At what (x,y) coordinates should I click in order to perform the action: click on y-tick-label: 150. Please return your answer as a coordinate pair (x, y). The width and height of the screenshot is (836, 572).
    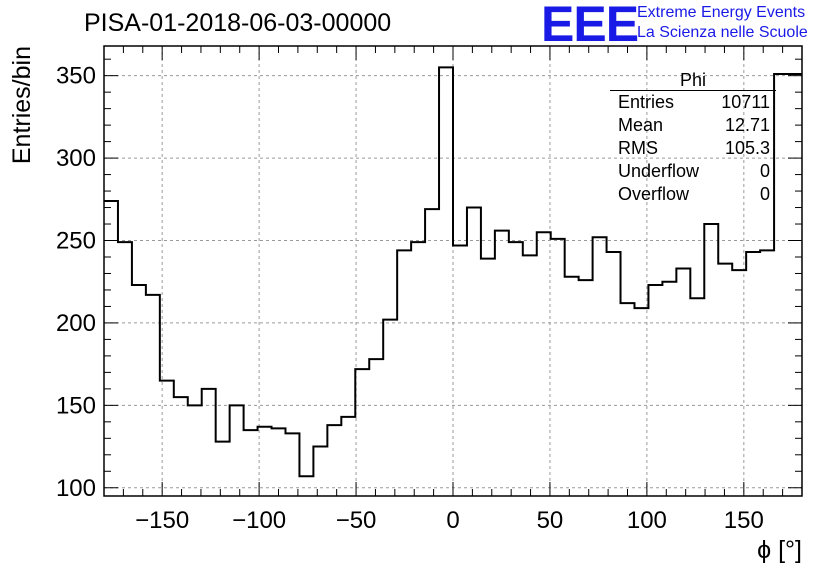
    Looking at the image, I should click on (76, 405).